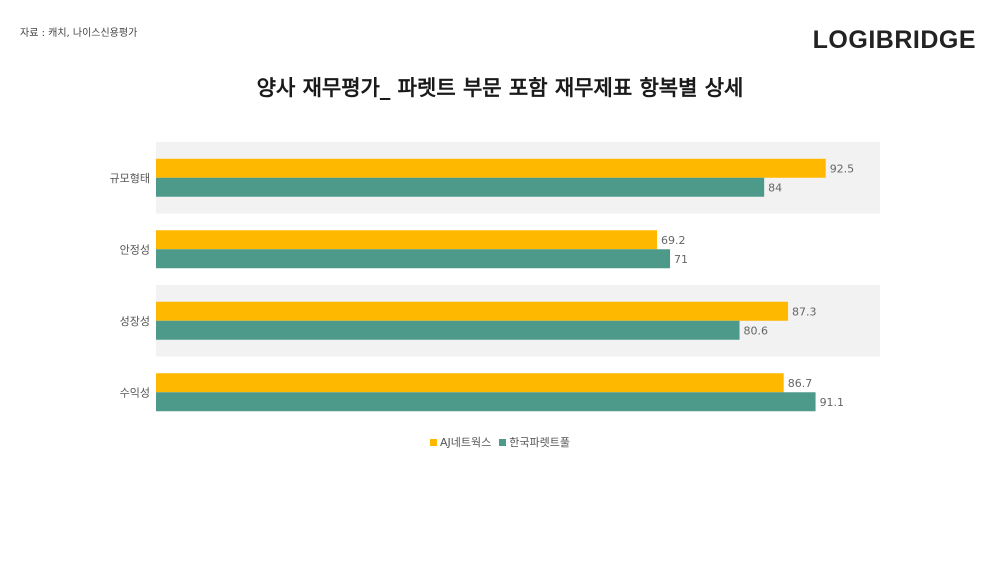 This screenshot has width=1000, height=562. I want to click on data-label: 86.7, so click(800, 383).